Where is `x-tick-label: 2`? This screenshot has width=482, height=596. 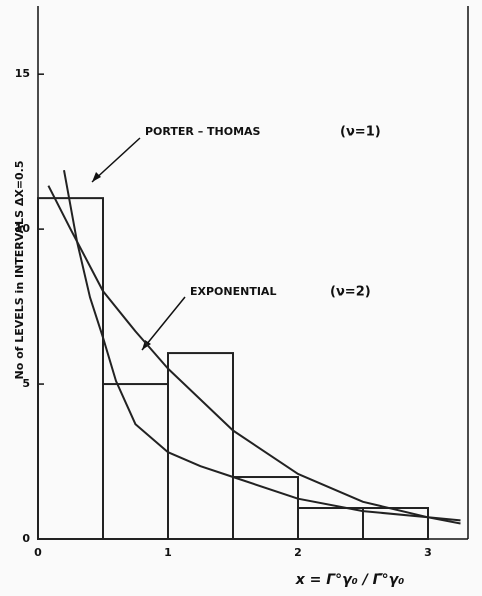 x-tick-label: 2 is located at coordinates (298, 552).